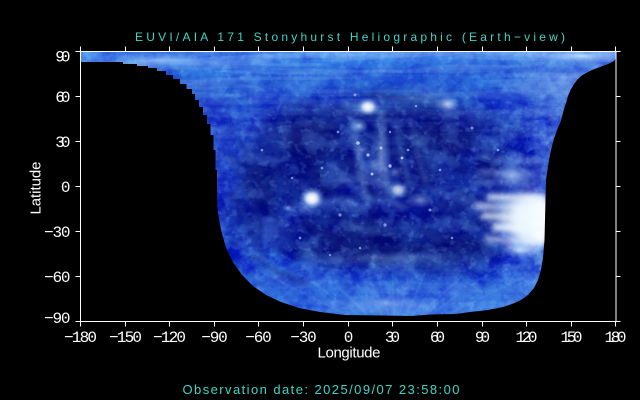 This screenshot has height=400, width=640. What do you see at coordinates (572, 338) in the screenshot?
I see `svg-text: 150` at bounding box center [572, 338].